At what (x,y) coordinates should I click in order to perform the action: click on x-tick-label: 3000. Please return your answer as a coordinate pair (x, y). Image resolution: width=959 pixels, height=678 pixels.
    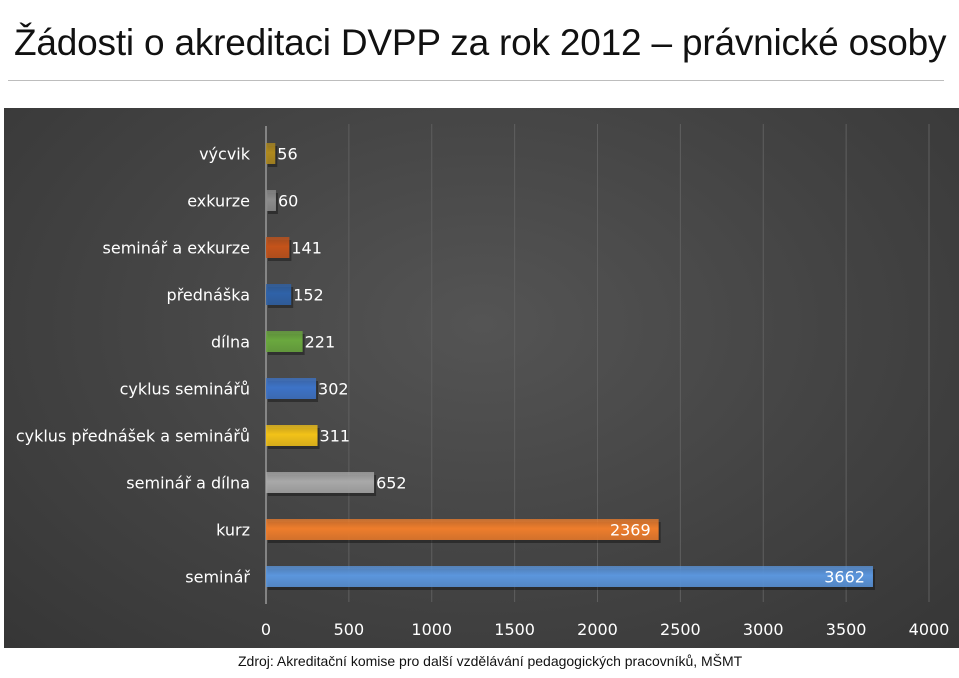
    Looking at the image, I should click on (763, 629).